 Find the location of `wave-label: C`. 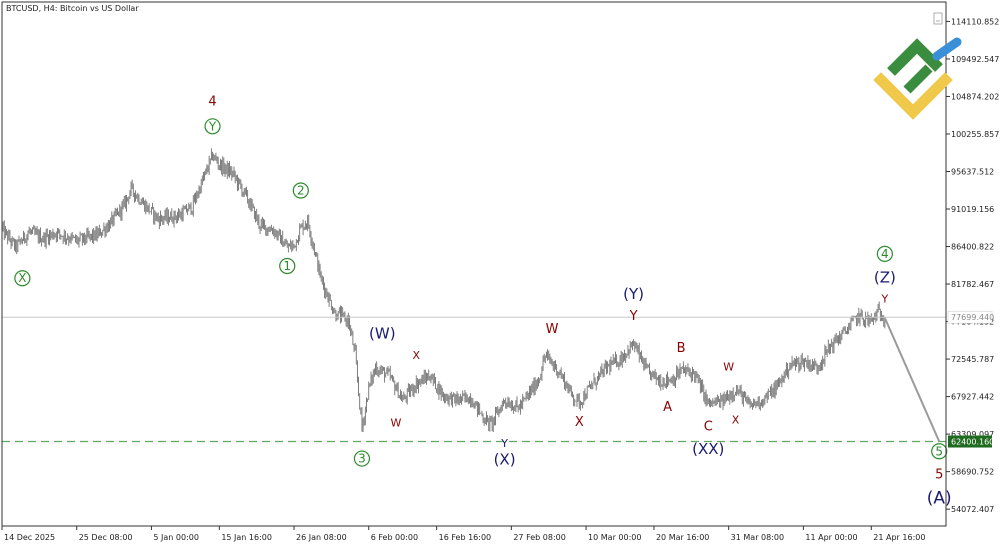

wave-label: C is located at coordinates (708, 427).